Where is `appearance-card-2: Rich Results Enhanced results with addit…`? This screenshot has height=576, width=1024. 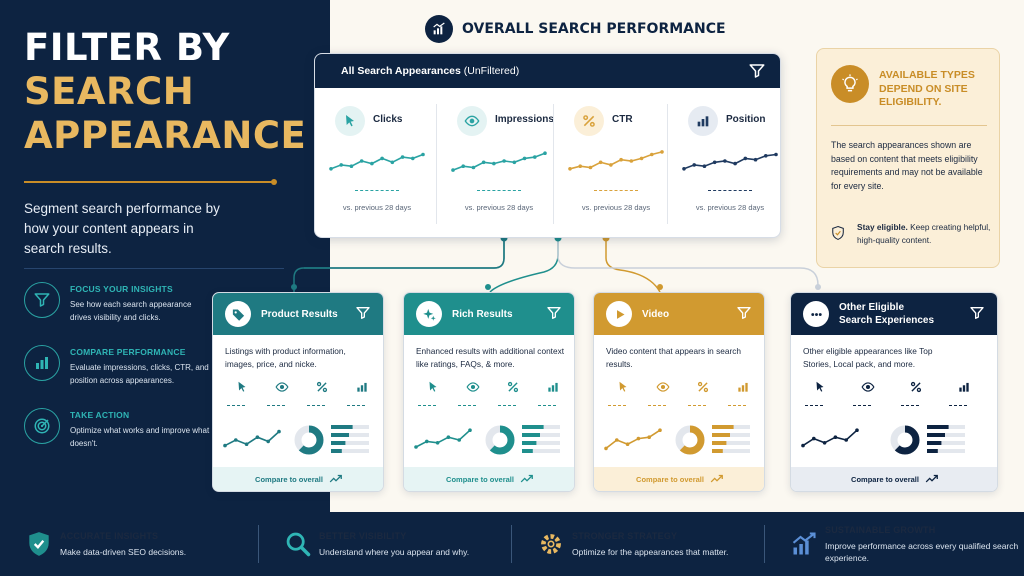
appearance-card-2: Rich Results Enhanced results with addit… is located at coordinates (489, 392).